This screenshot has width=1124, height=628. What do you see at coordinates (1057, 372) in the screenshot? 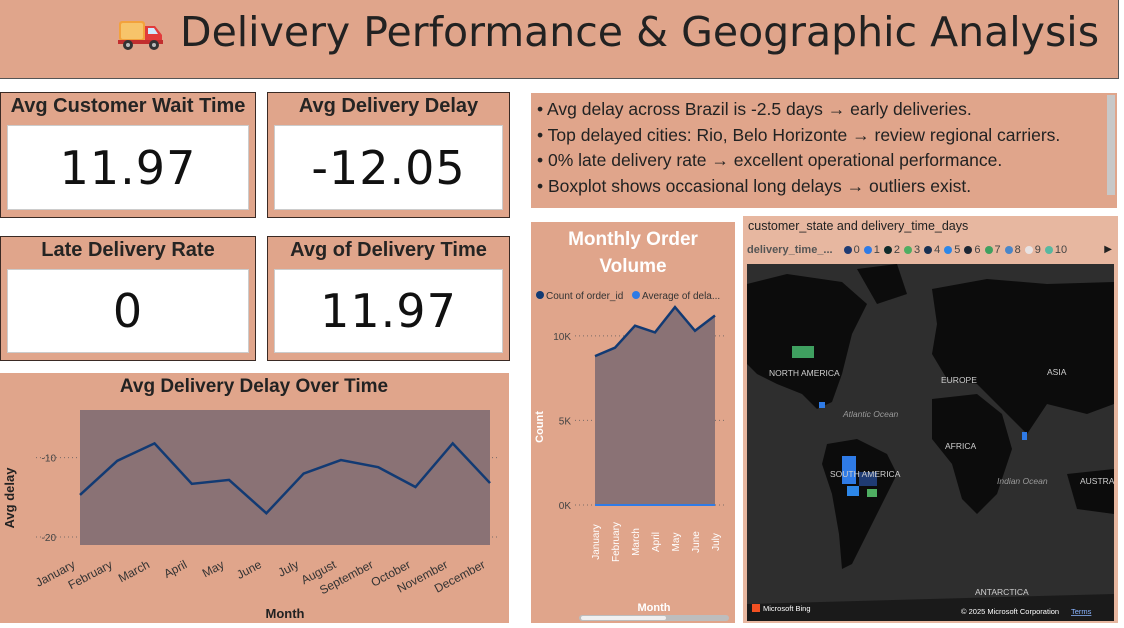
I see `map-label: ASIA` at bounding box center [1057, 372].